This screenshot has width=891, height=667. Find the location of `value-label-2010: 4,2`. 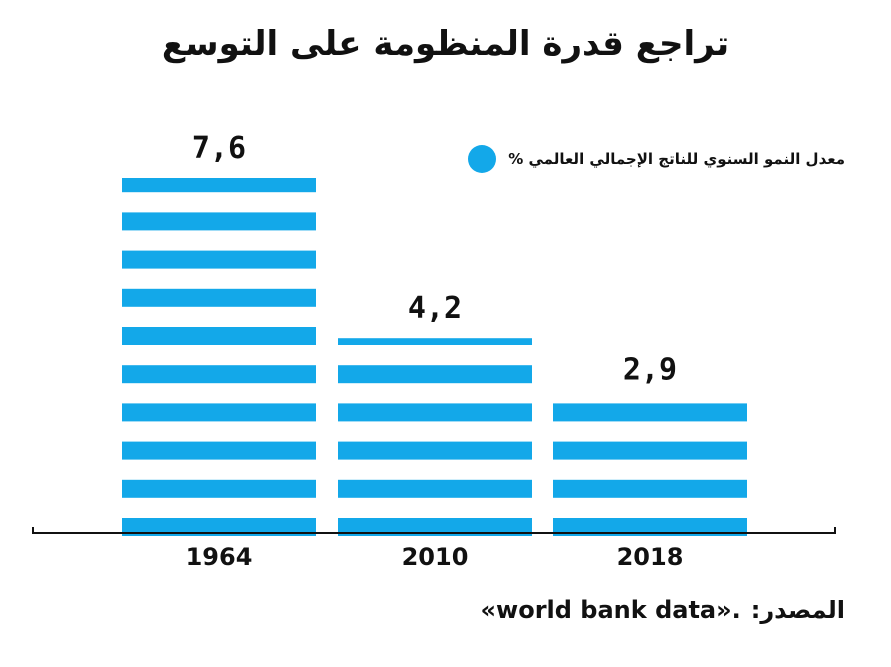

value-label-2010: 4,2 is located at coordinates (435, 308).